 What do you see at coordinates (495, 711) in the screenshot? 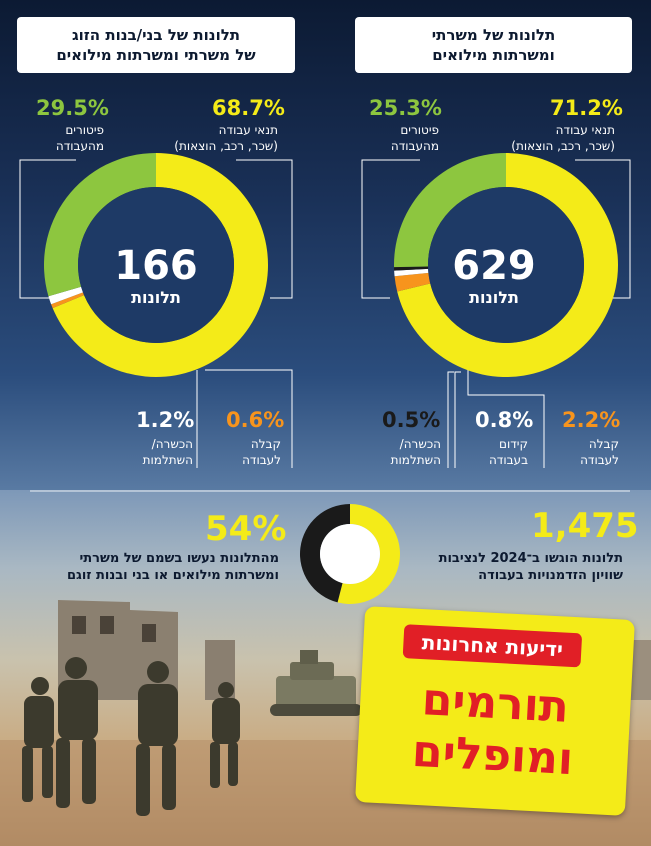
I see `yedioth-promo-card: ידיעות אחרונות תורמים ומופלים` at bounding box center [495, 711].